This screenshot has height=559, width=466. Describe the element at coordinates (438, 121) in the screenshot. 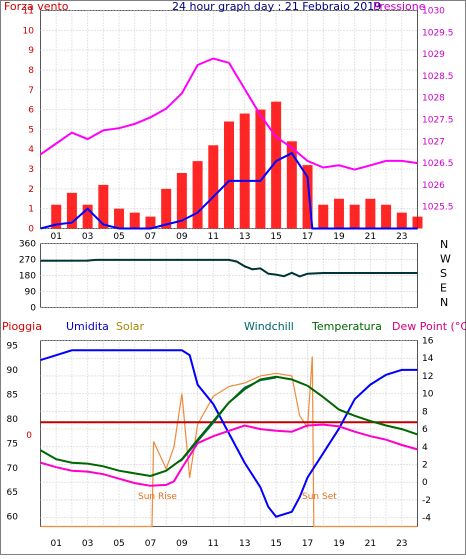

I see `top-right-tick-label: 1027.5` at that location.